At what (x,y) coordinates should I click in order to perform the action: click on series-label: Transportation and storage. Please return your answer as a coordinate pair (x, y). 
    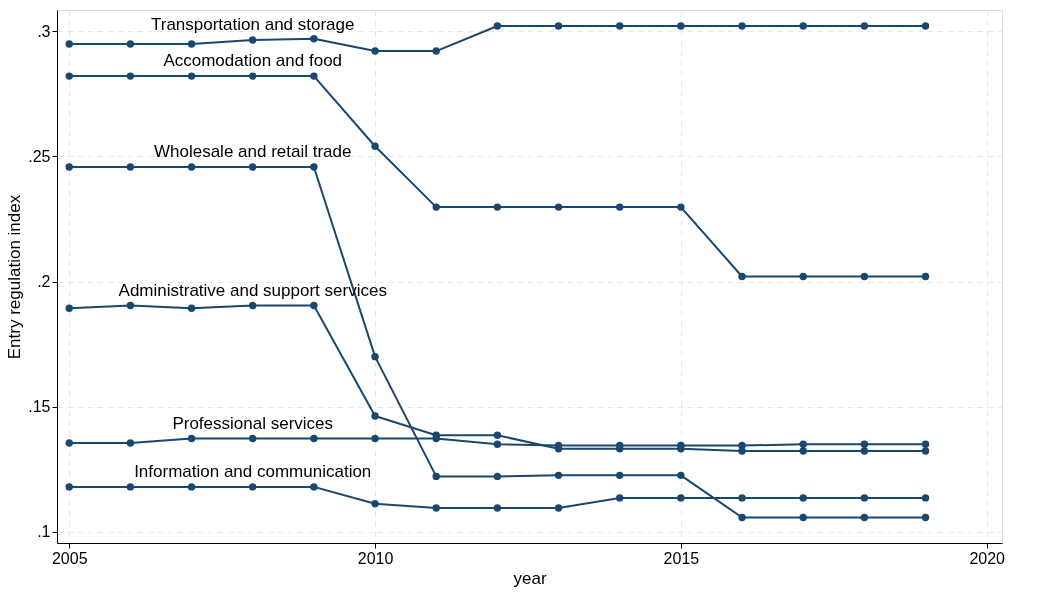
    Looking at the image, I should click on (252, 25).